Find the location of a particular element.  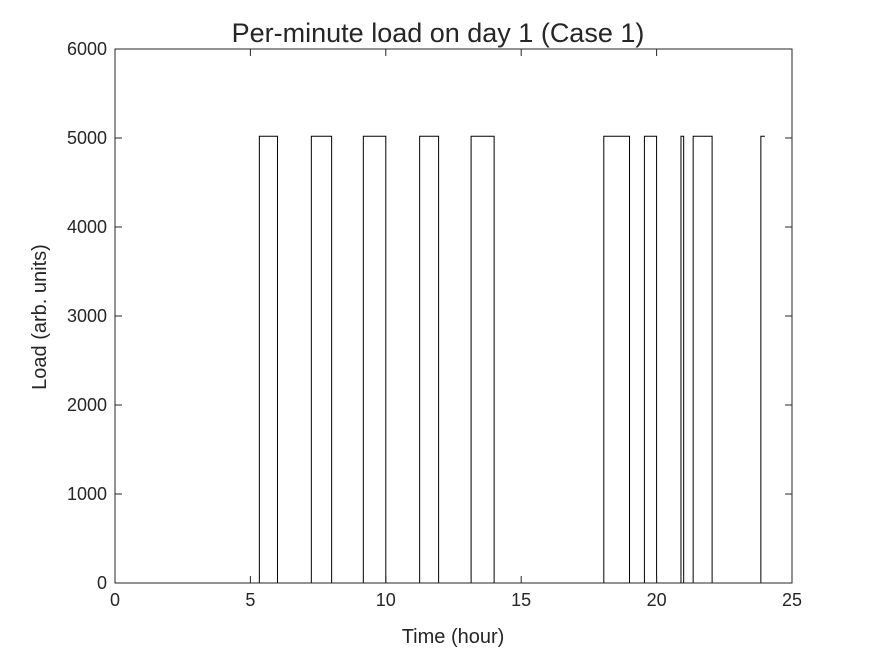

y-tick-label: 1000 is located at coordinates (87, 494).